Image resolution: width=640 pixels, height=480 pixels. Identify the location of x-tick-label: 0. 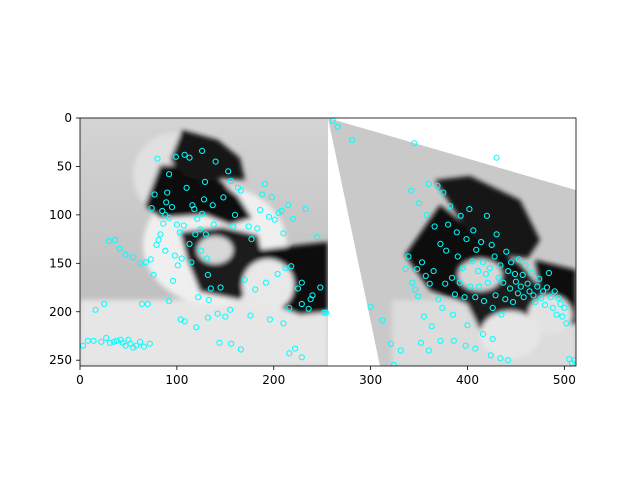
(80, 380).